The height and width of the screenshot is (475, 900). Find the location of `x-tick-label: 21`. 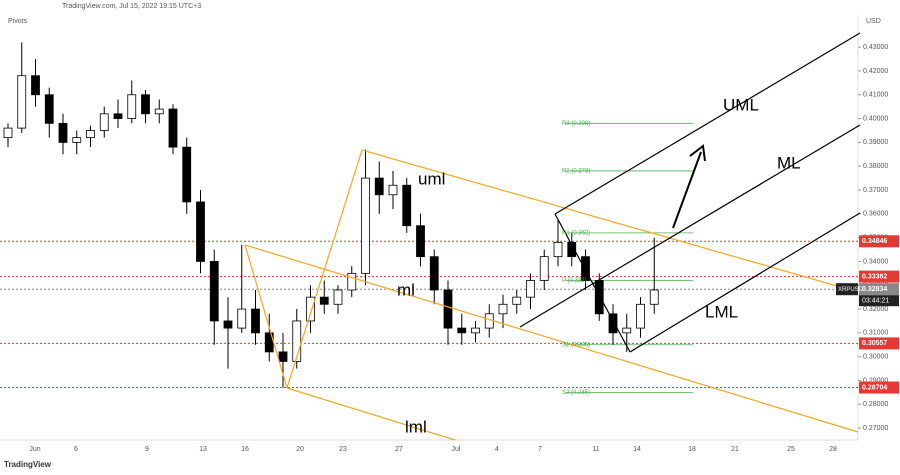

x-tick-label: 21 is located at coordinates (735, 449).